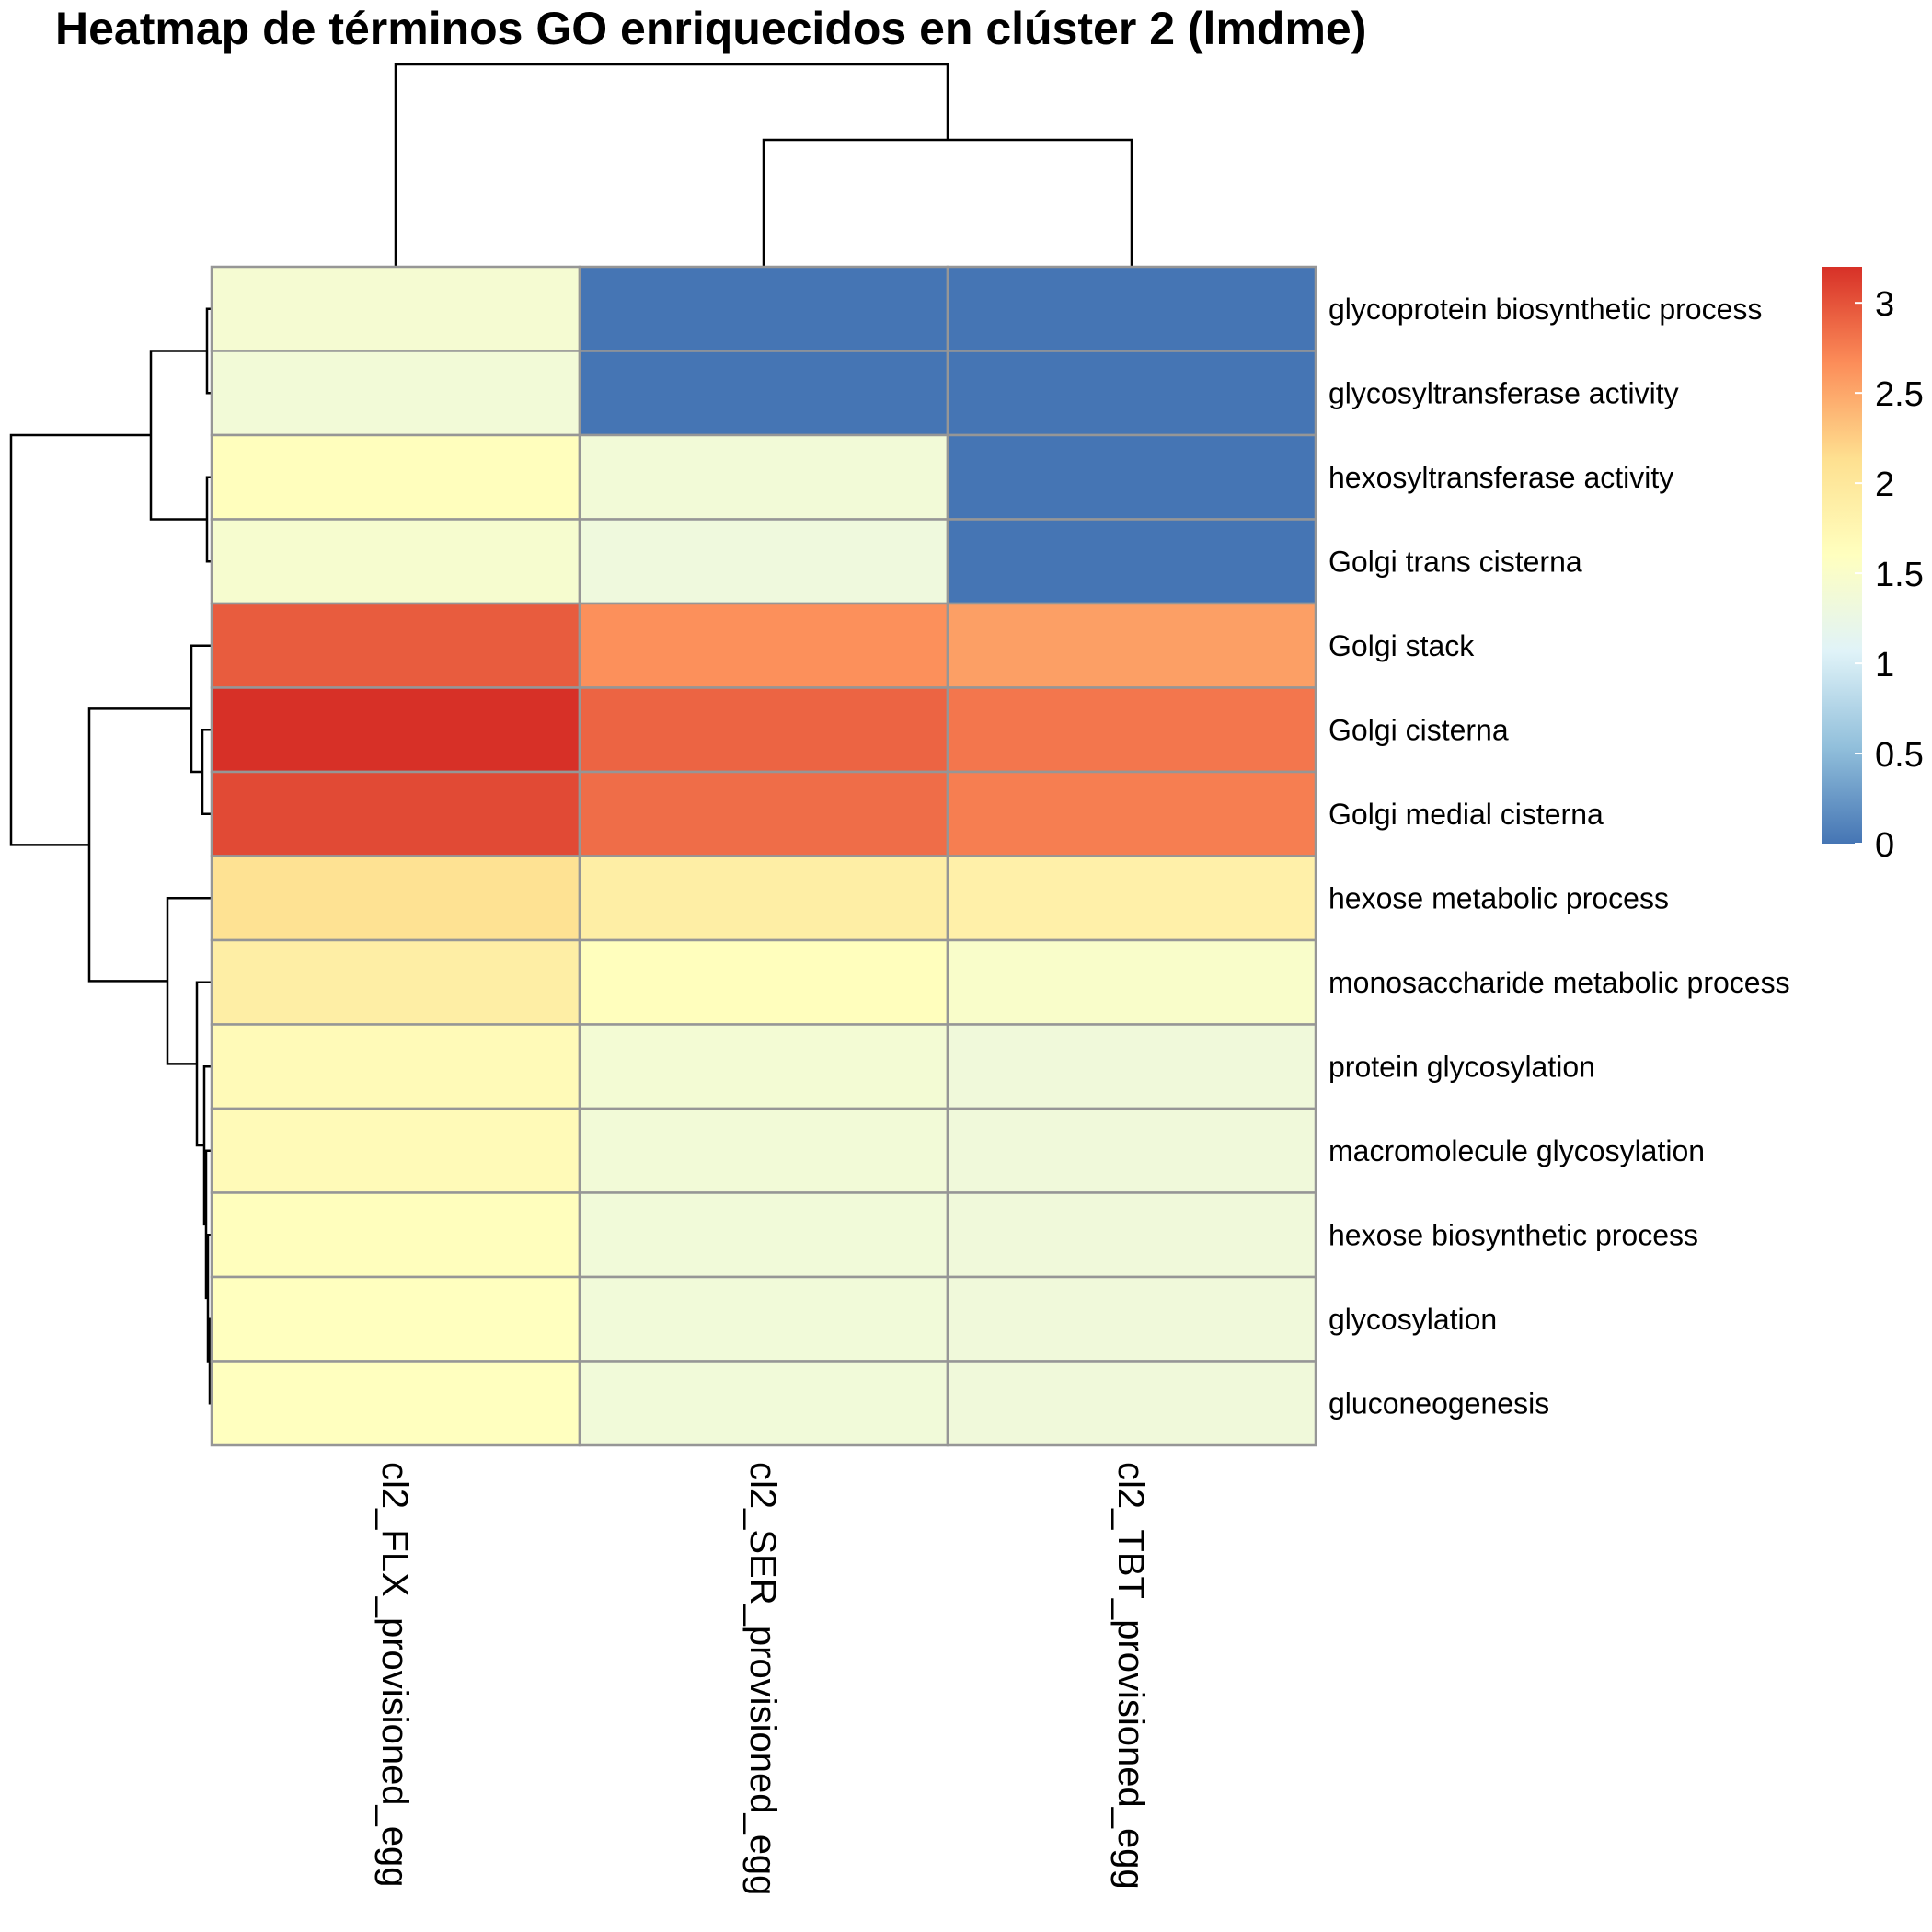  What do you see at coordinates (1884, 845) in the screenshot?
I see `legend-tick-label: 0` at bounding box center [1884, 845].